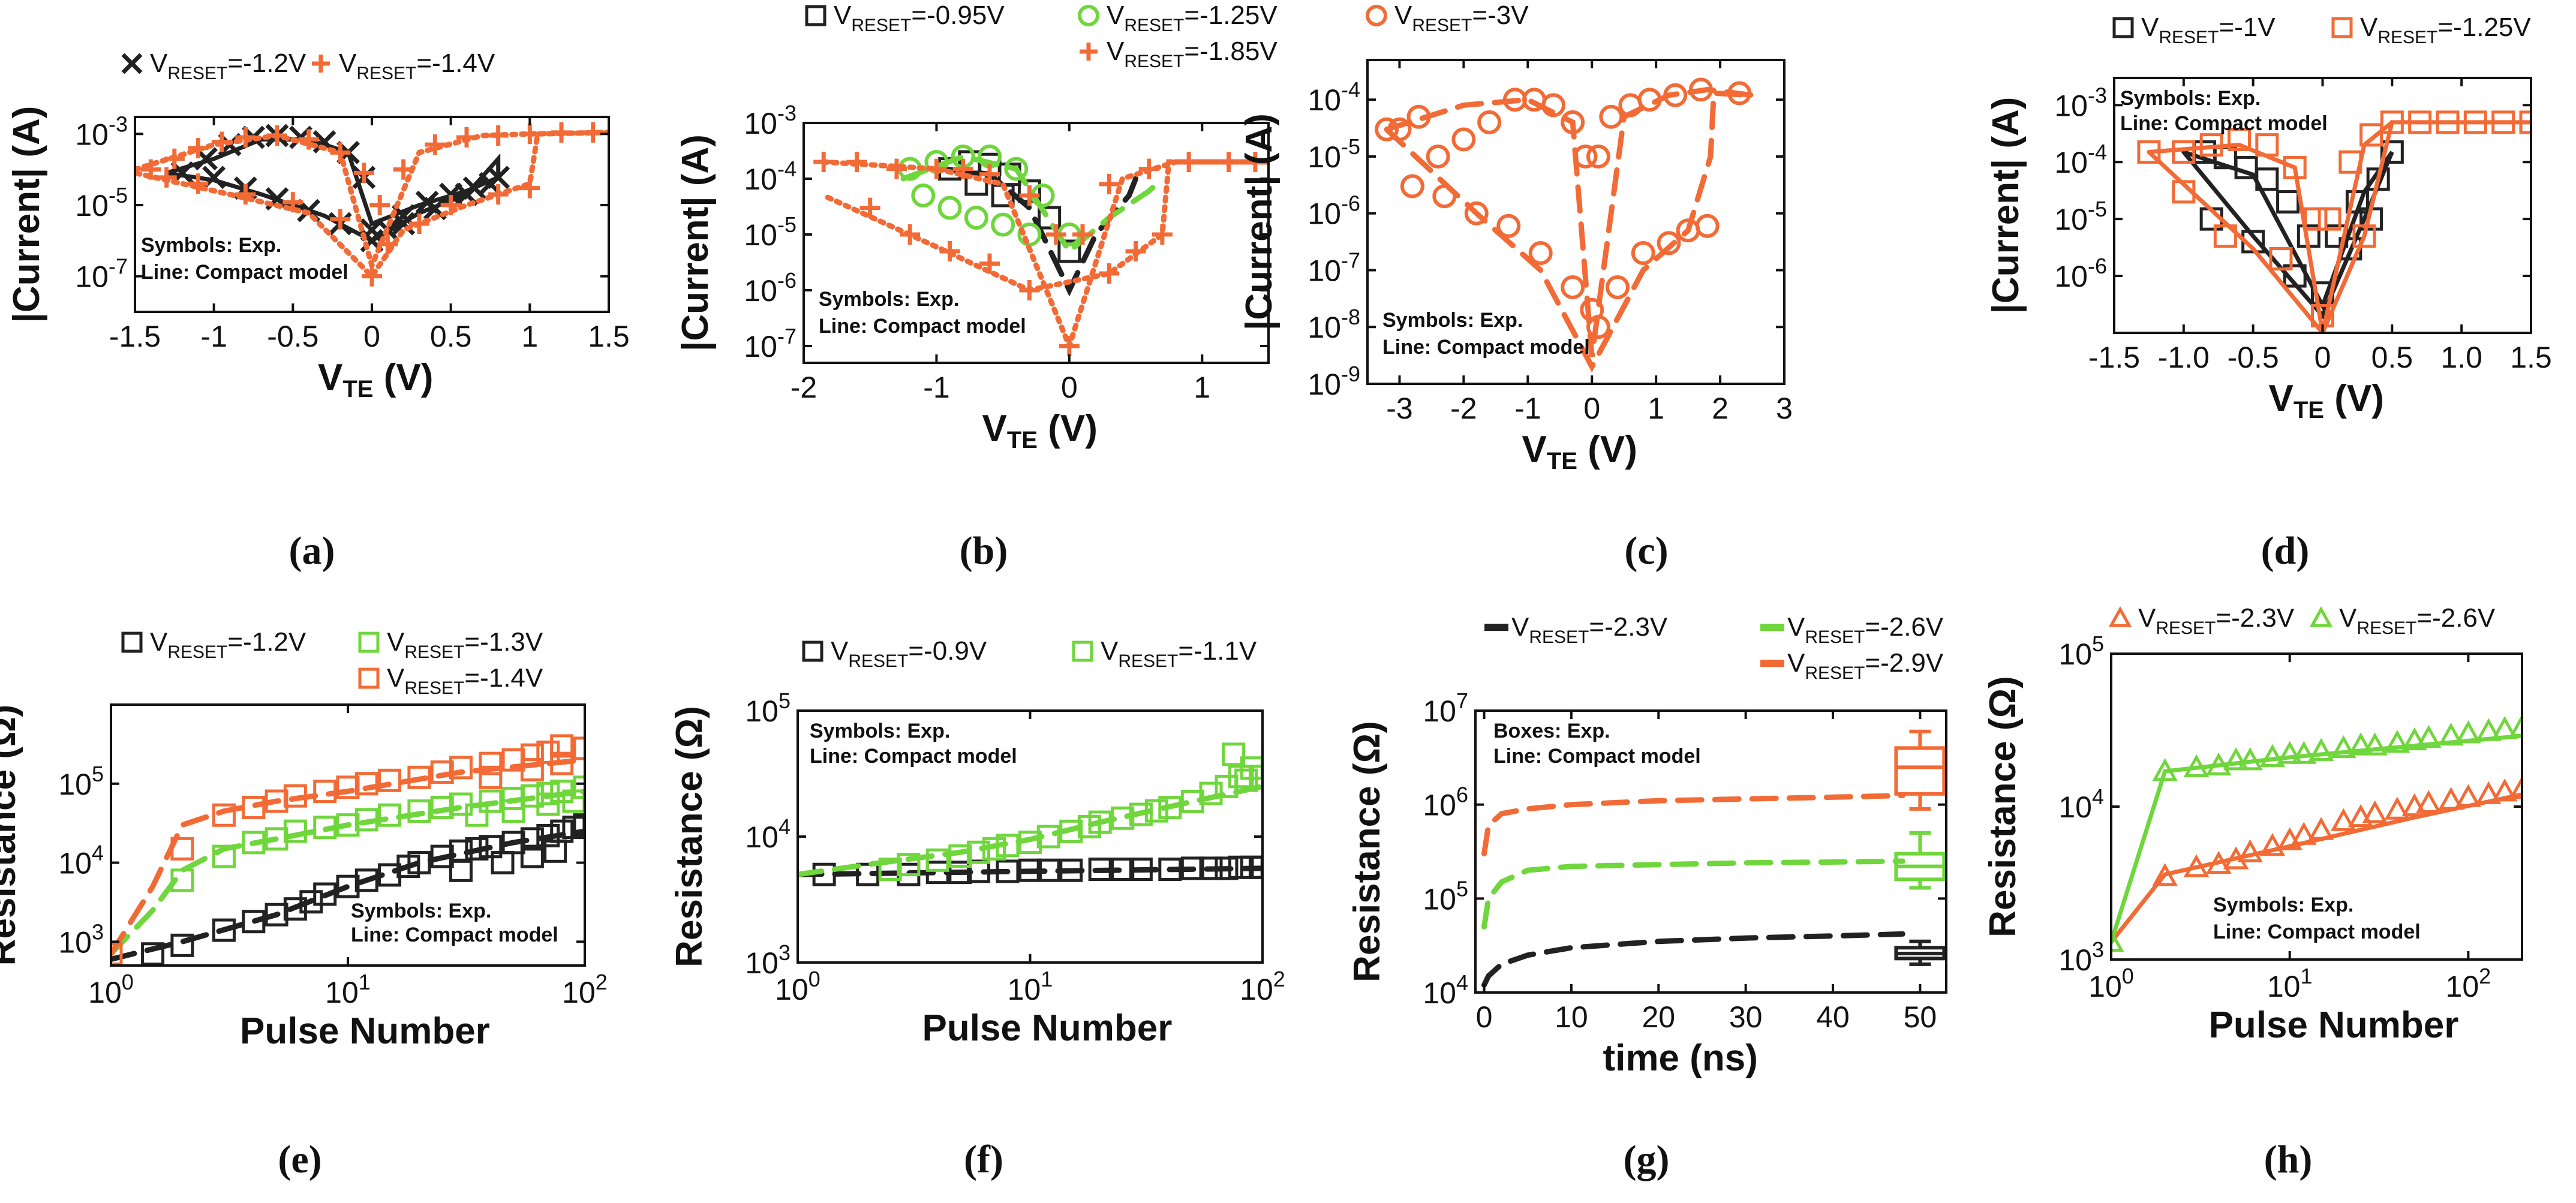 Image resolution: width=2576 pixels, height=1203 pixels. I want to click on caption-h: (h), so click(2289, 1159).